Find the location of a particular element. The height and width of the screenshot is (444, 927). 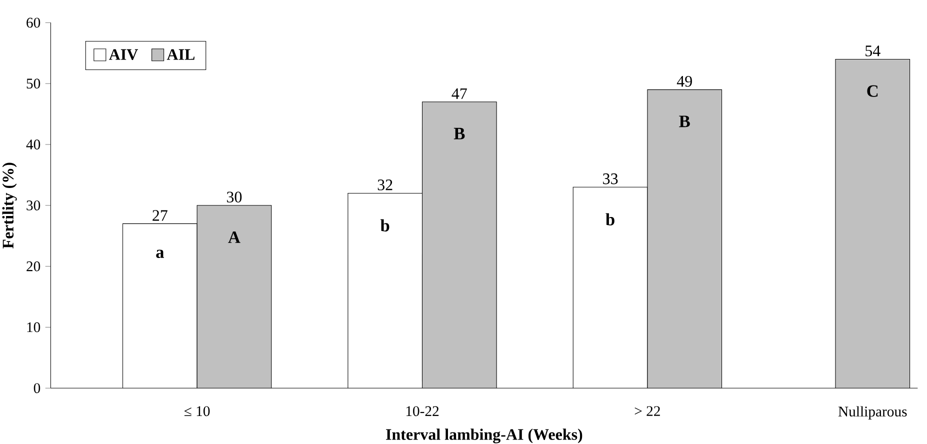

y-tick-label: 40 is located at coordinates (33, 144).